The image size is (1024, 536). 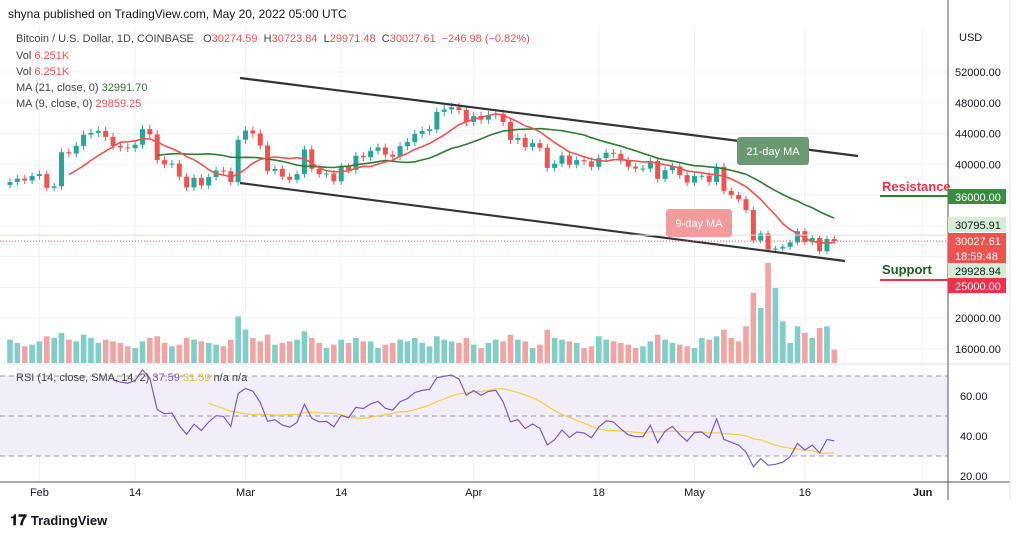 I want to click on time-tick-label: Jun, so click(x=923, y=493).